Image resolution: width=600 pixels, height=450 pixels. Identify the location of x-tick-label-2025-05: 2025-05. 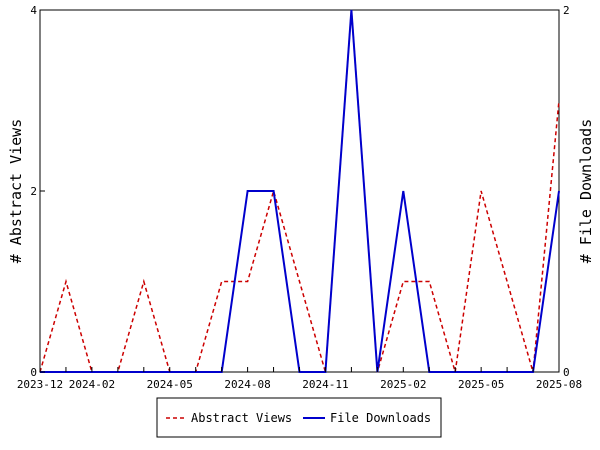
(481, 384).